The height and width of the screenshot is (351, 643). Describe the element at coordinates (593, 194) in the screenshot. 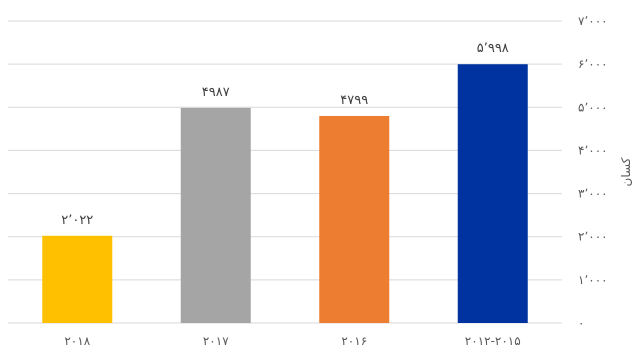

I see `y-tick-label: ۳٬۰۰۰` at that location.